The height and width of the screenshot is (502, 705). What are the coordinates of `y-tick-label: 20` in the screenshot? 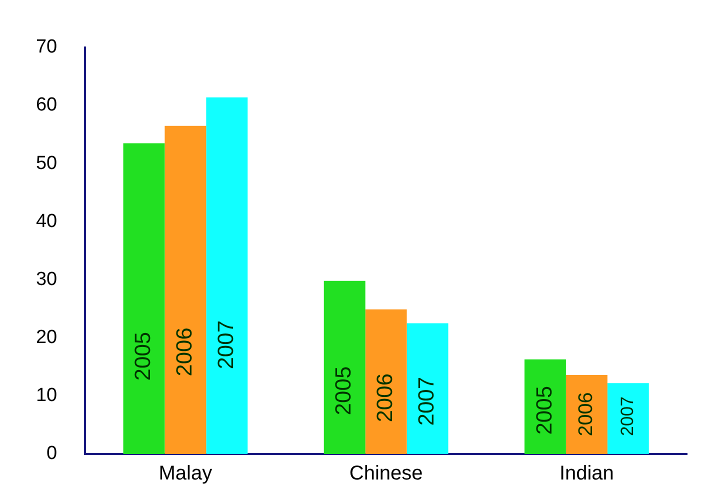 It's located at (47, 337).